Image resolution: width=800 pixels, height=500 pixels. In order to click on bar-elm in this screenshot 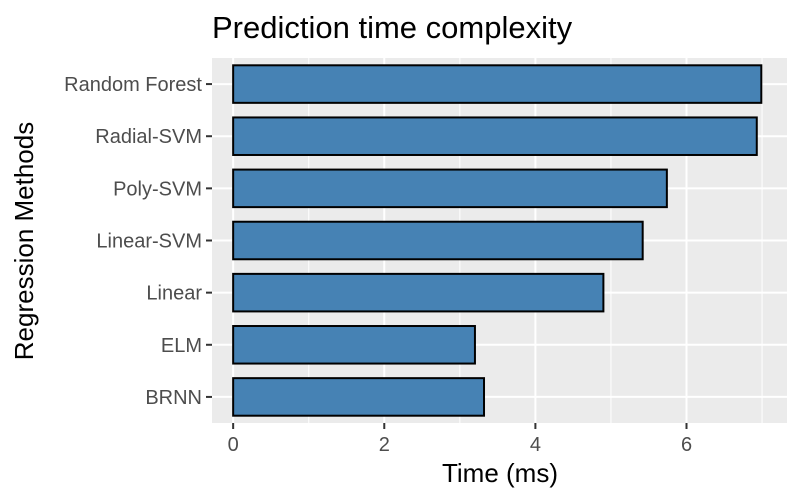, I will do `click(354, 345)`.